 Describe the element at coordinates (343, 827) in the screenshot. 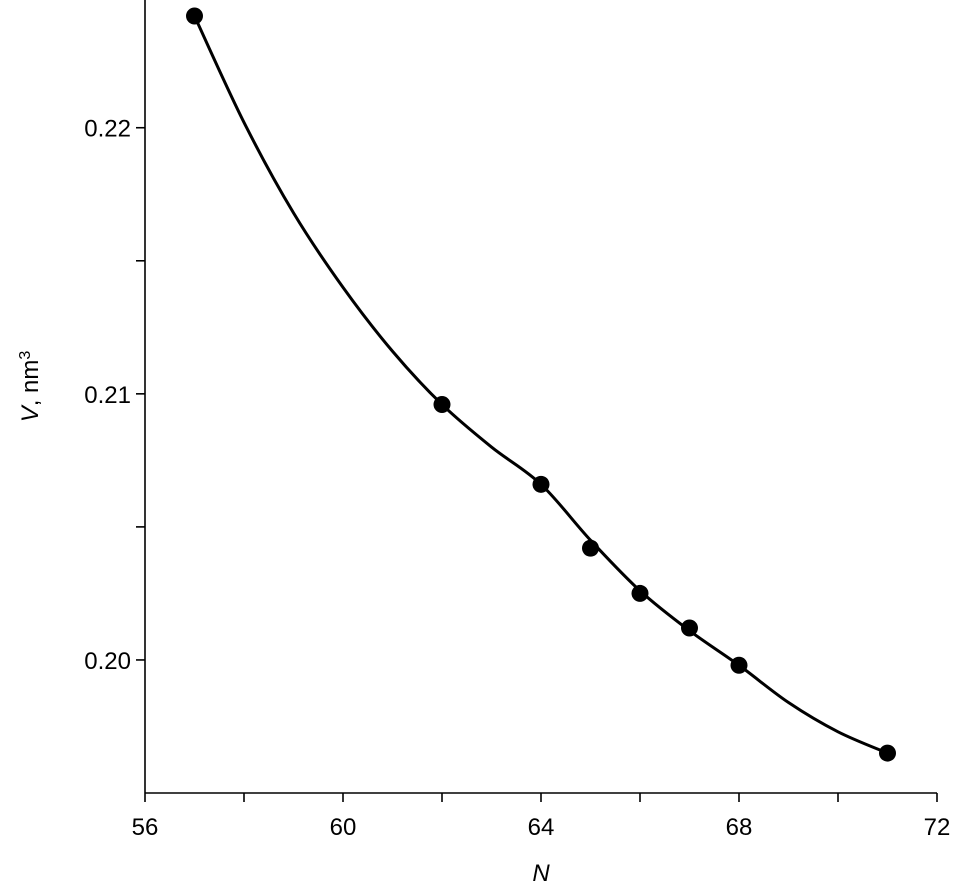

I see `x-tick-label: 60` at that location.